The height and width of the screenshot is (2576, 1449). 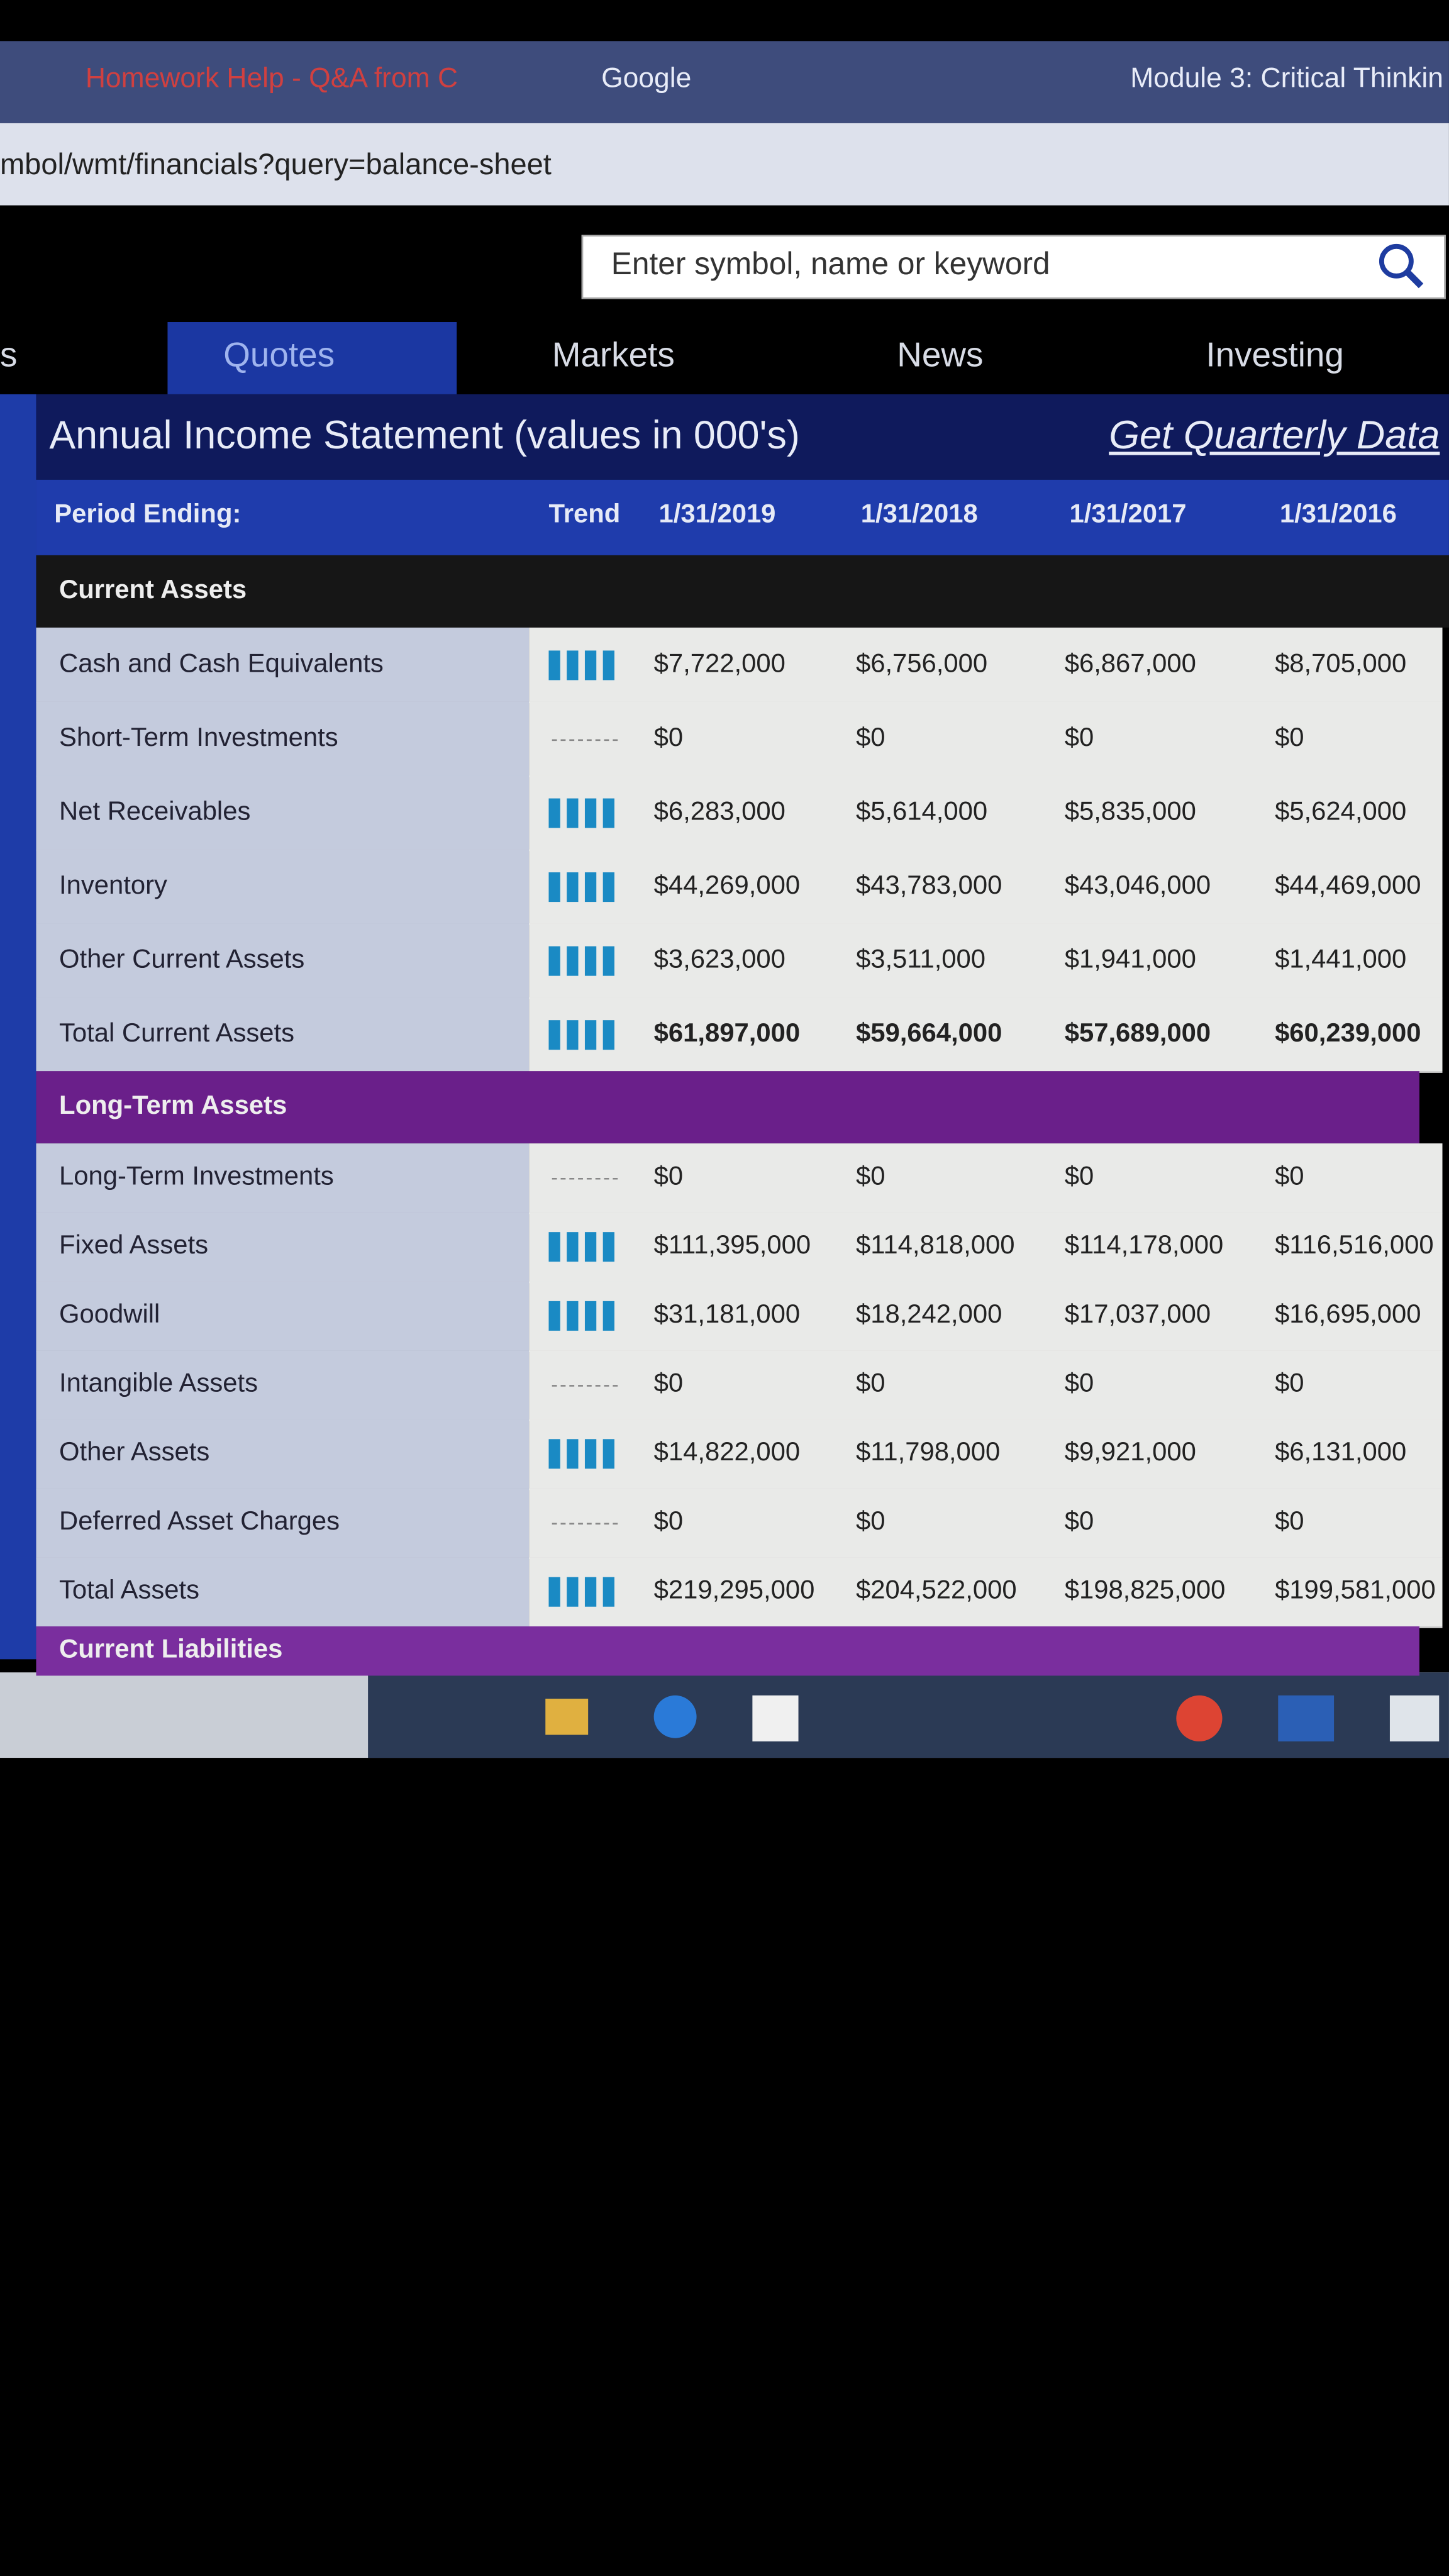 What do you see at coordinates (719, 664) in the screenshot?
I see `row-value: $7,722,000` at bounding box center [719, 664].